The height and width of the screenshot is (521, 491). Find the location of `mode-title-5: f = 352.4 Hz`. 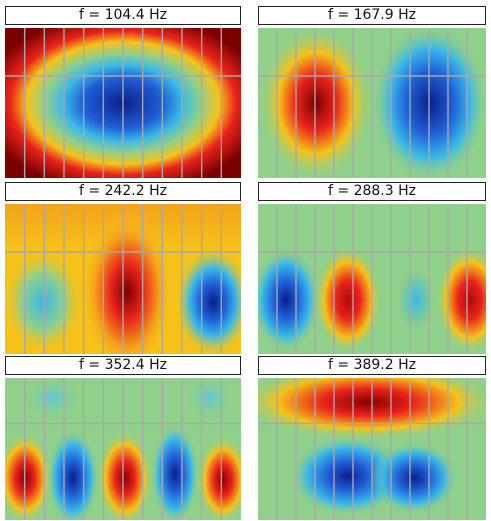

mode-title-5: f = 352.4 Hz is located at coordinates (123, 365).